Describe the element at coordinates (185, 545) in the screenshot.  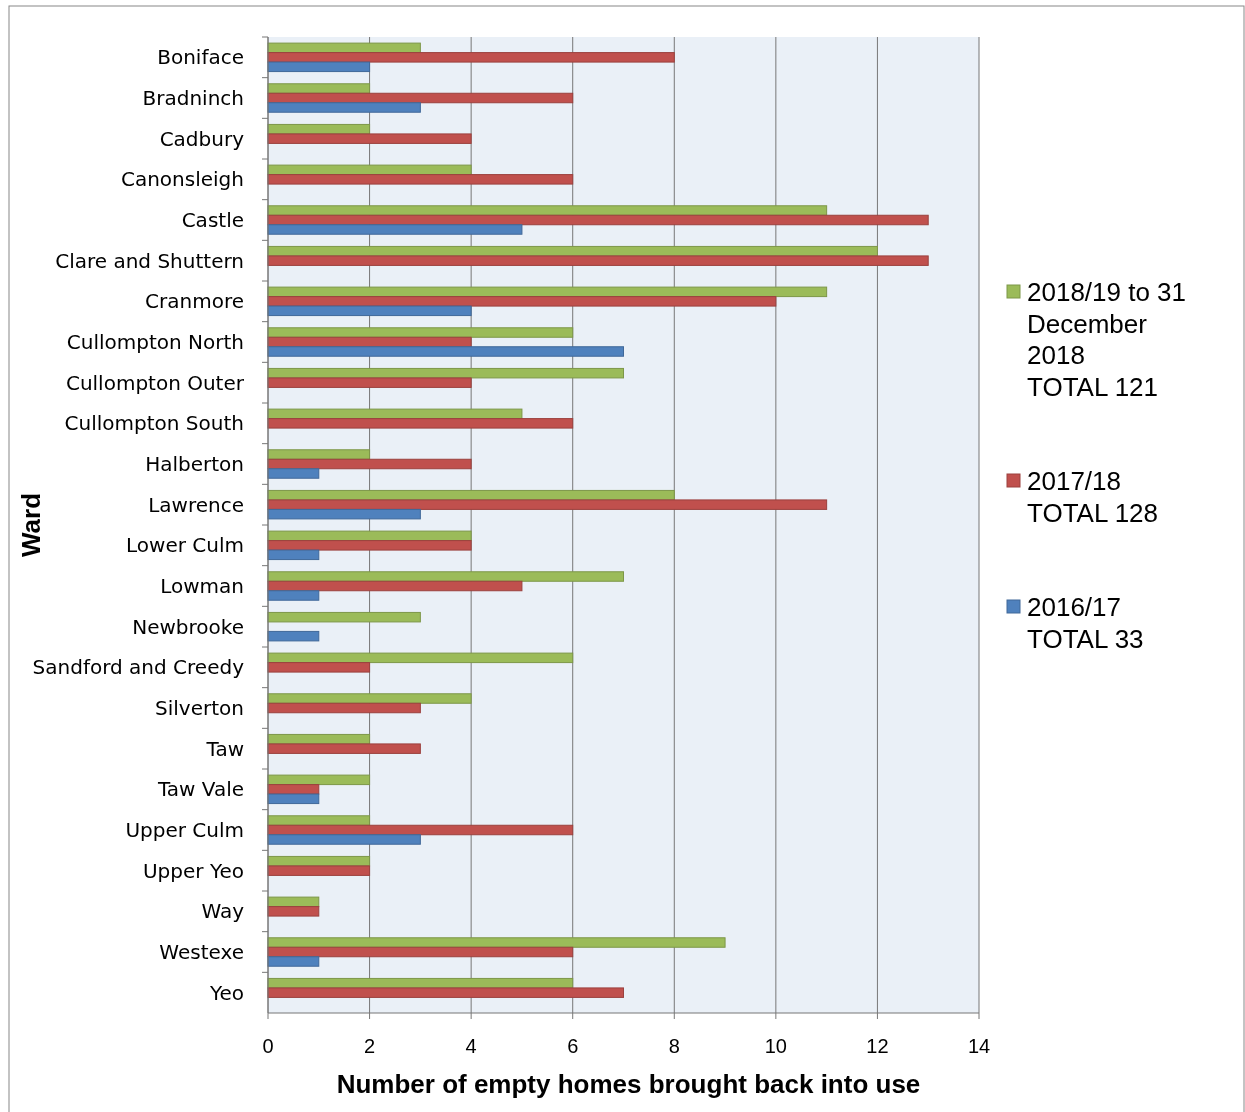
I see `y-tick-label: Lower Culm` at that location.